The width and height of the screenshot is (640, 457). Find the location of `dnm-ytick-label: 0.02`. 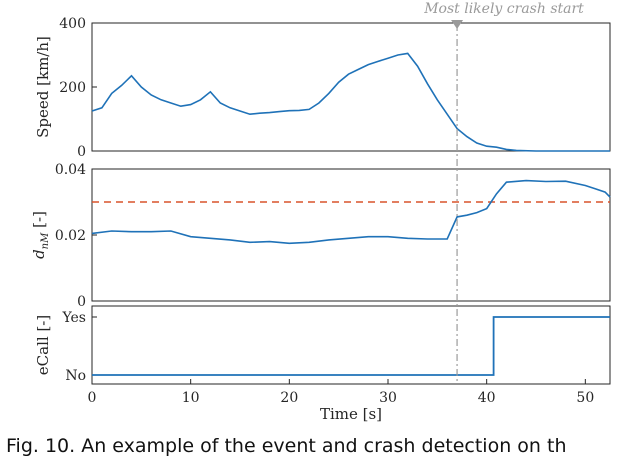

dnm-ytick-label: 0.02 is located at coordinates (70, 236).